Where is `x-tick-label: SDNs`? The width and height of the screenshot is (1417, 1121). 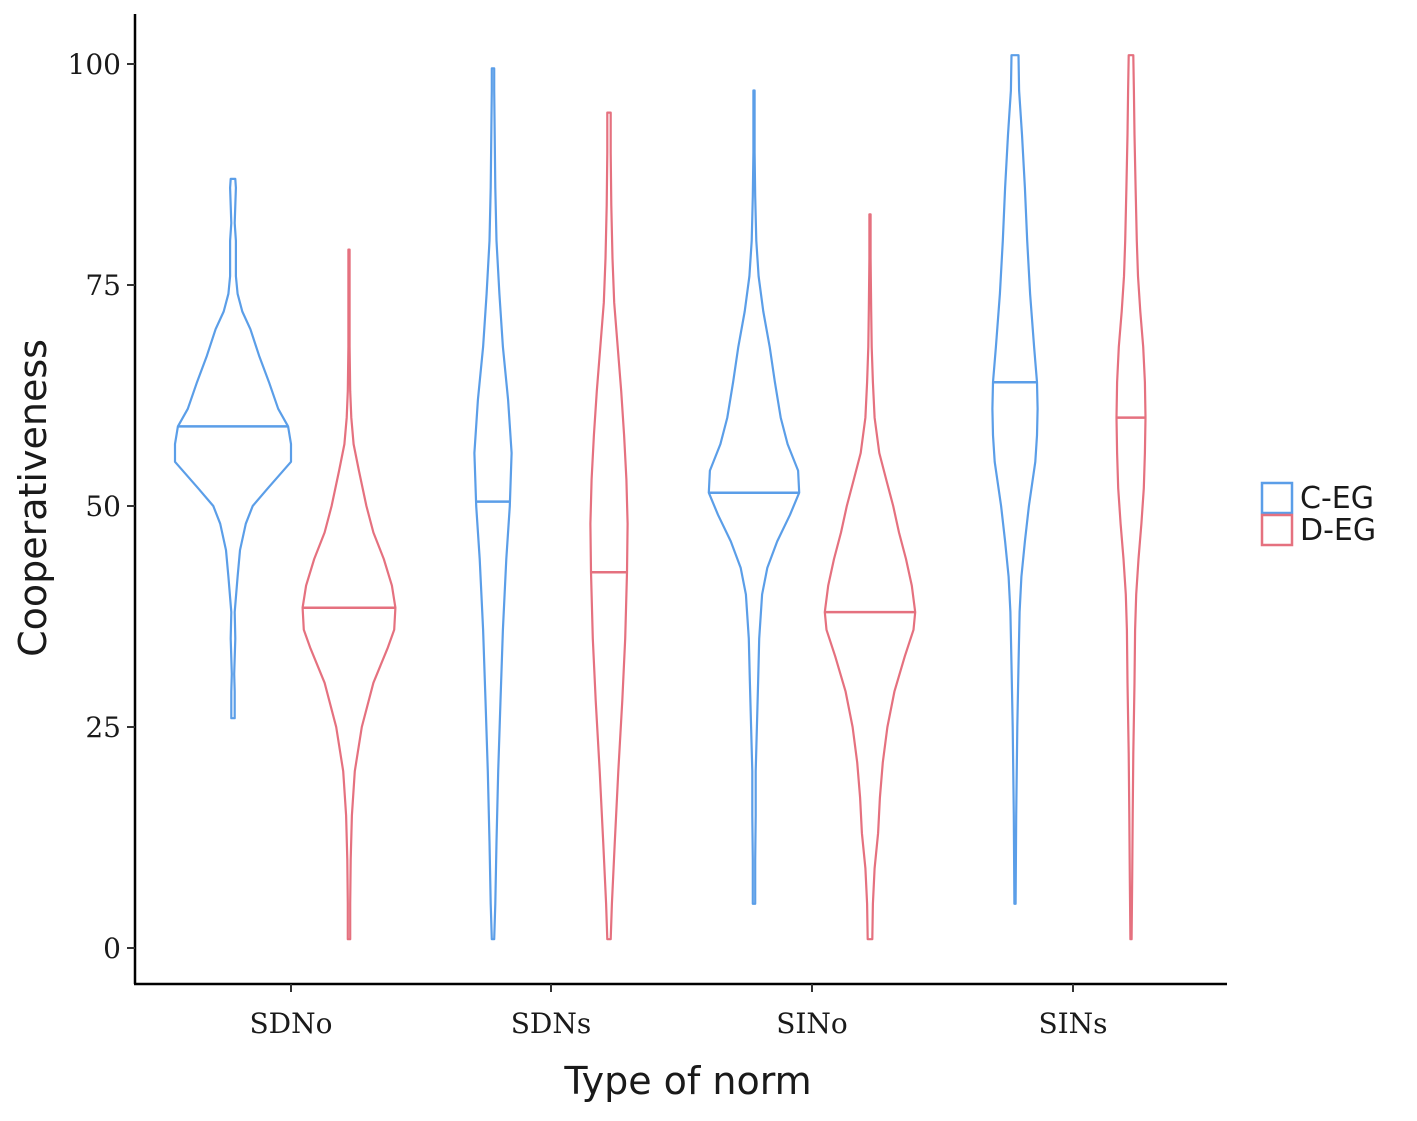
x-tick-label: SDNs is located at coordinates (551, 1023).